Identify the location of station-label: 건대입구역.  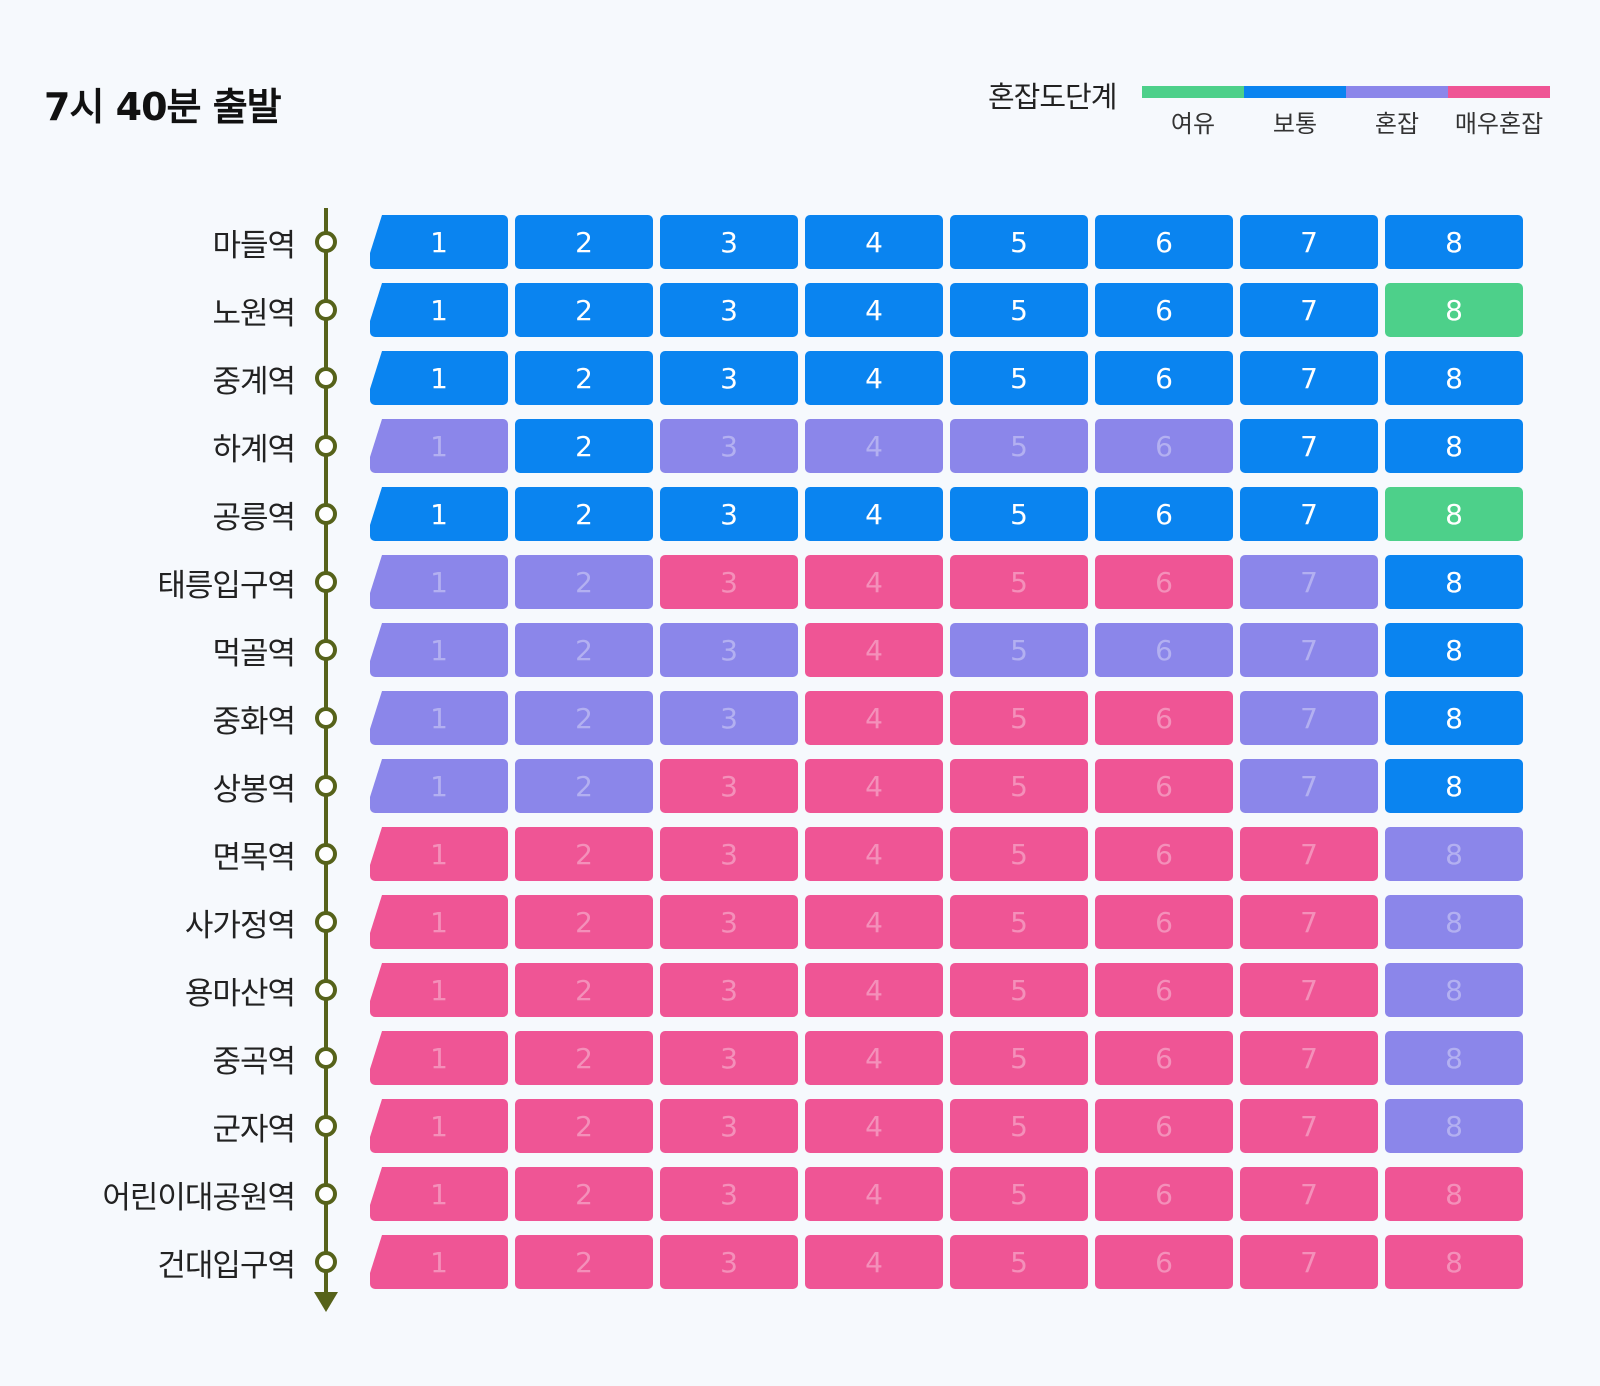
(226, 1266).